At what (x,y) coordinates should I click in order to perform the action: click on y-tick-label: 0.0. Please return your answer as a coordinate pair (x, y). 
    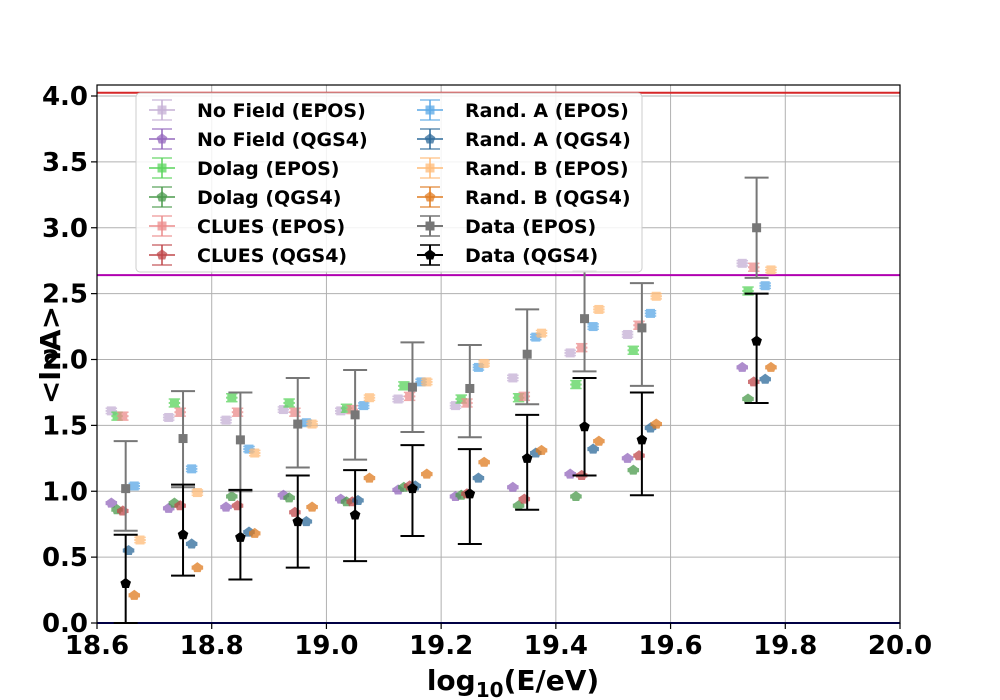
    Looking at the image, I should click on (65, 624).